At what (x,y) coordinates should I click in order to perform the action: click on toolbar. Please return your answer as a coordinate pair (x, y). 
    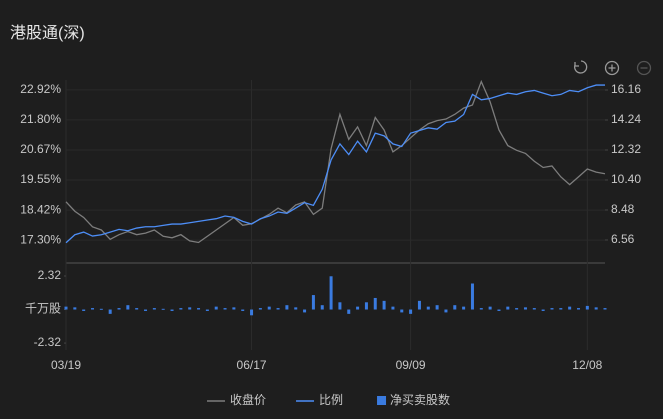
    Looking at the image, I should click on (613, 68).